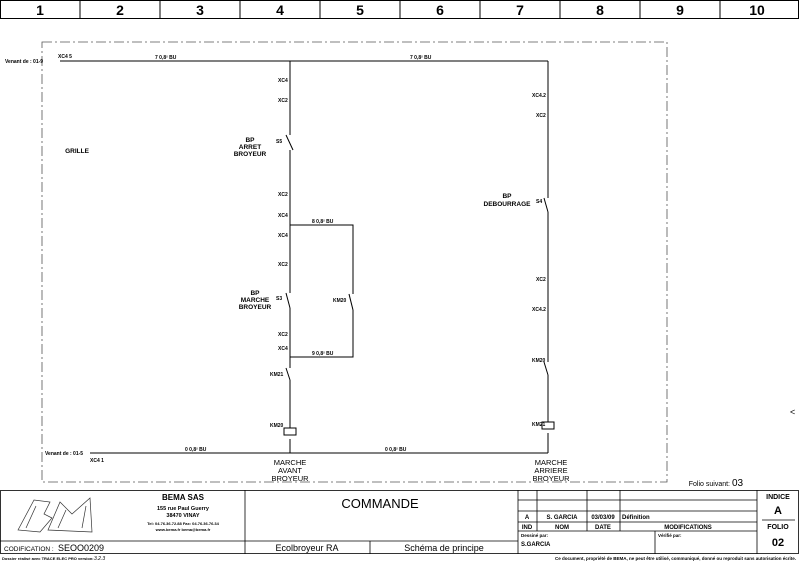 This screenshot has width=799, height=563. What do you see at coordinates (778, 511) in the screenshot?
I see `indice-value: A` at bounding box center [778, 511].